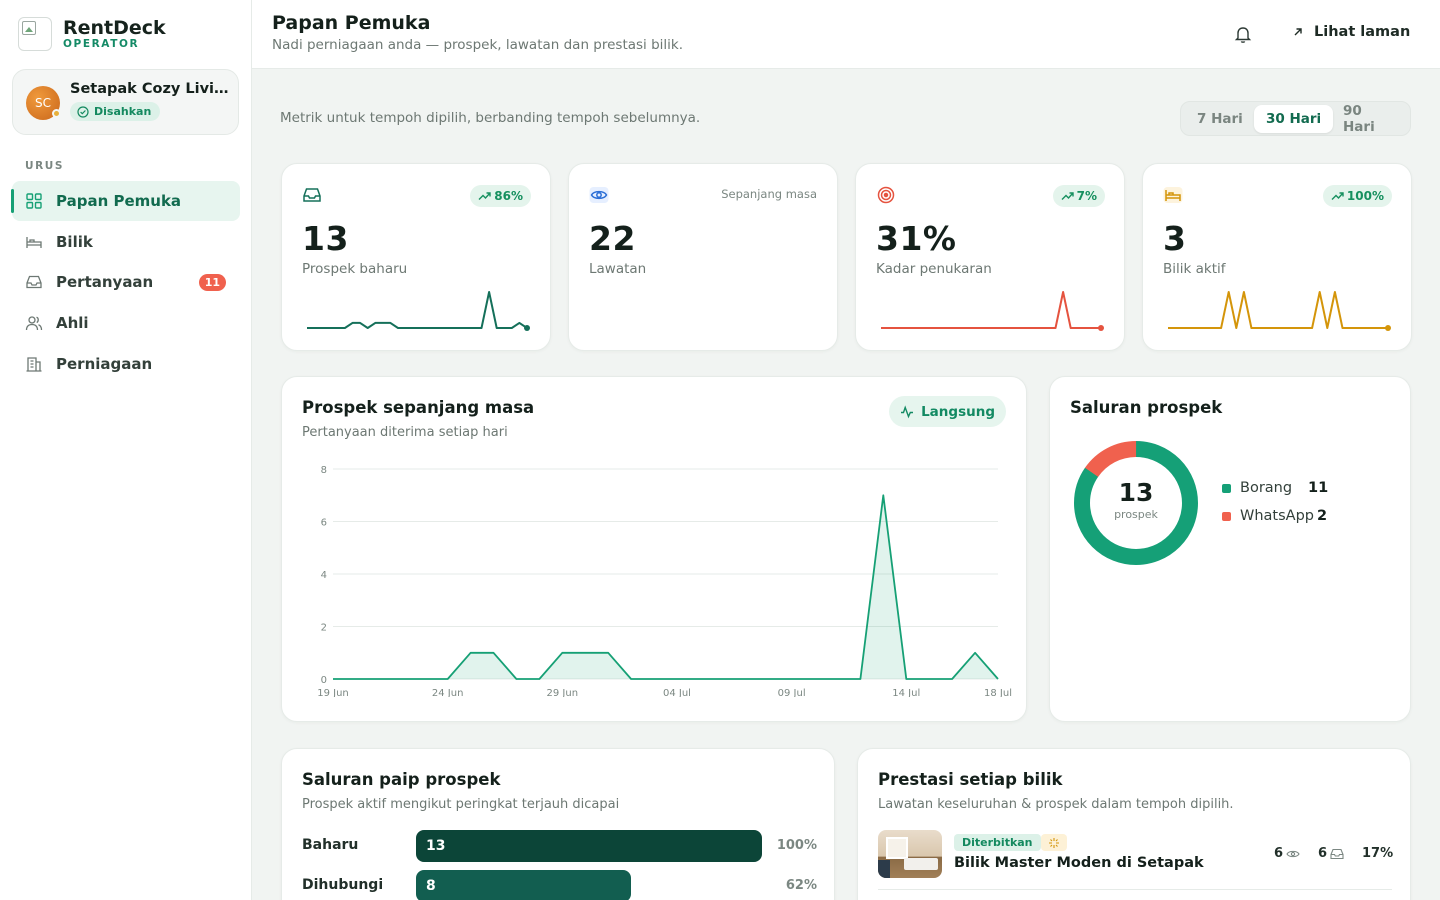 This screenshot has height=900, width=1440. I want to click on page-title: Papan Pemuka, so click(351, 23).